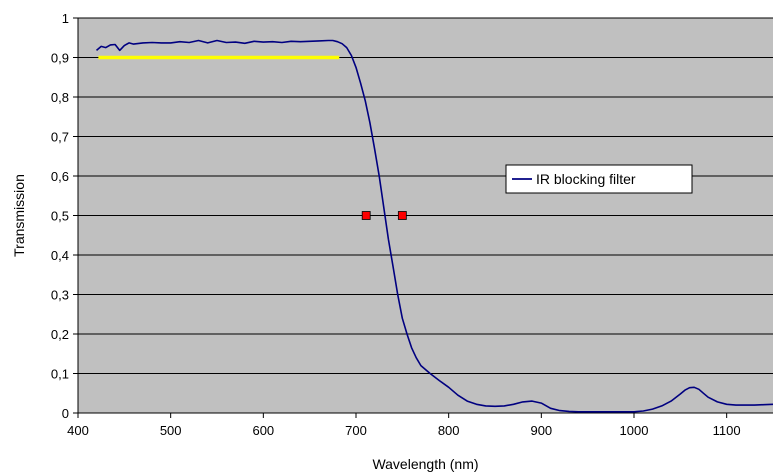 The image size is (773, 475). What do you see at coordinates (60, 137) in the screenshot?
I see `y-tick-label-7: 0,7` at bounding box center [60, 137].